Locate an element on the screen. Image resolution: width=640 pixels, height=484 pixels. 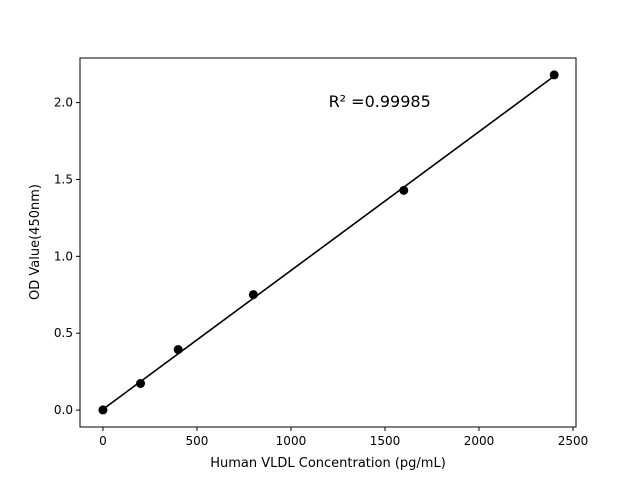
x-axis-label: Human VLDL Concentration (pg/mL) is located at coordinates (328, 463).